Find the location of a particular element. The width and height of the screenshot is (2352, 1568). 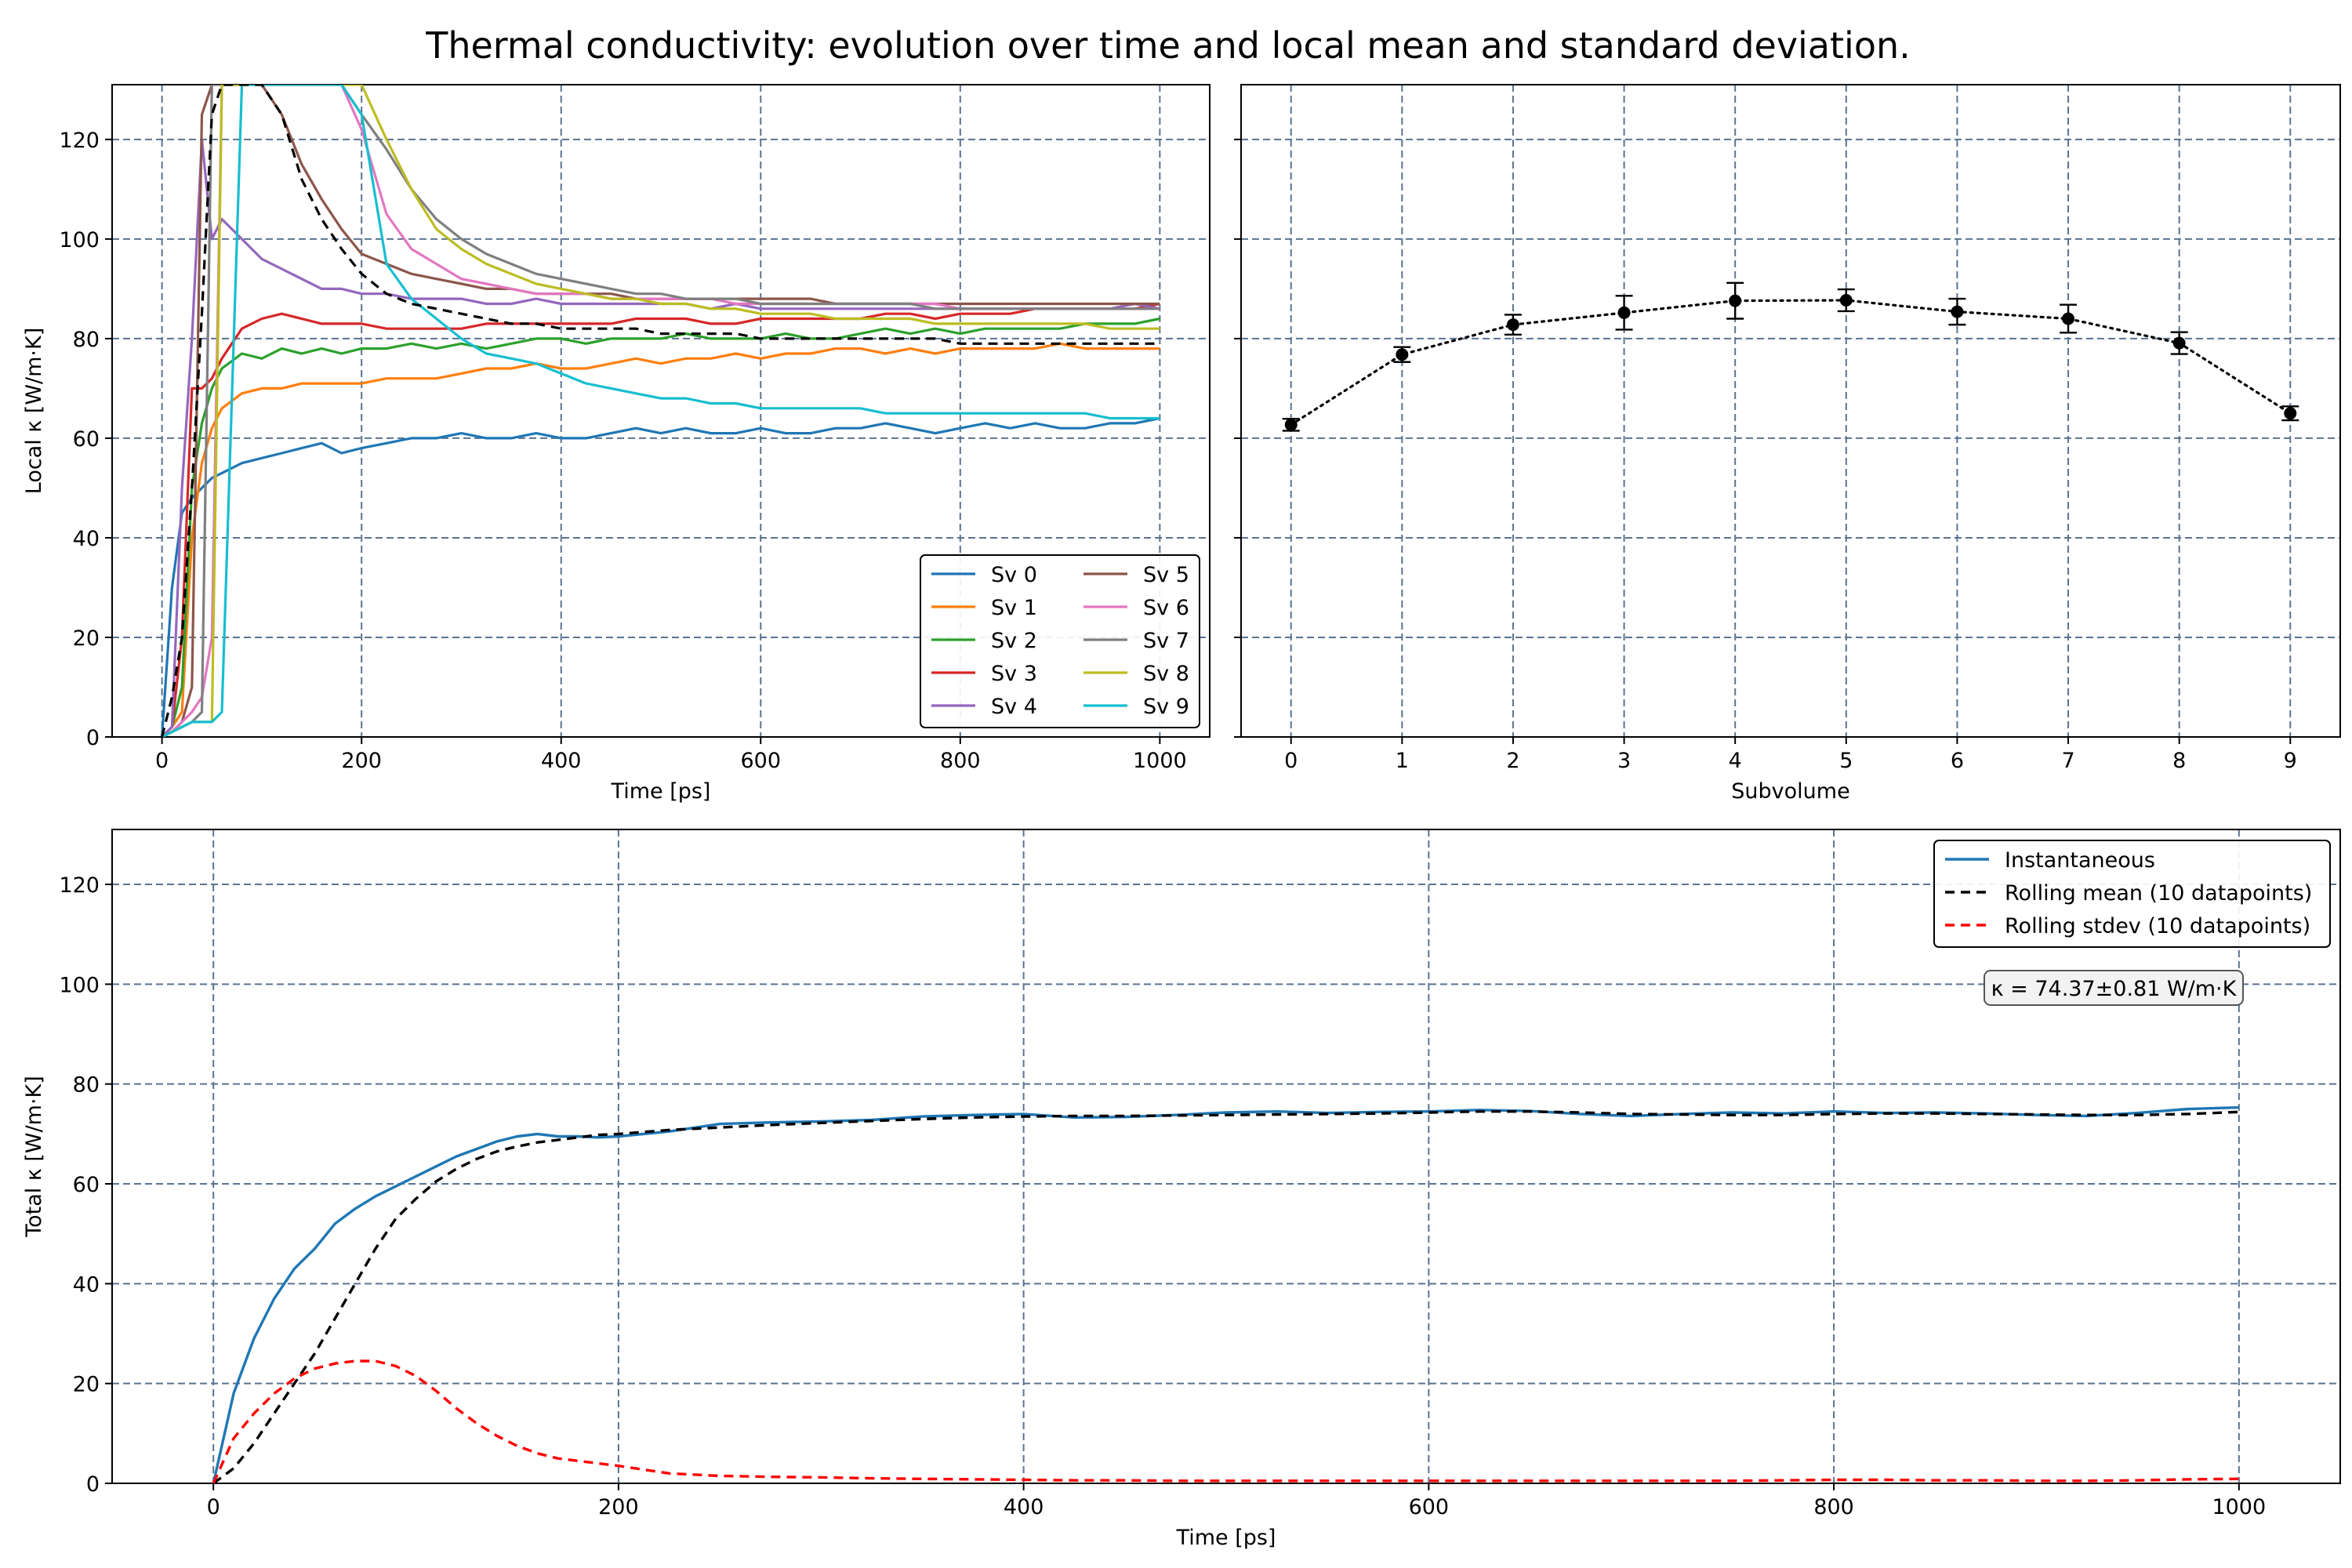

kappa-annotation-text: κ = 74.37±0.81 W/m·K is located at coordinates (2114, 989).